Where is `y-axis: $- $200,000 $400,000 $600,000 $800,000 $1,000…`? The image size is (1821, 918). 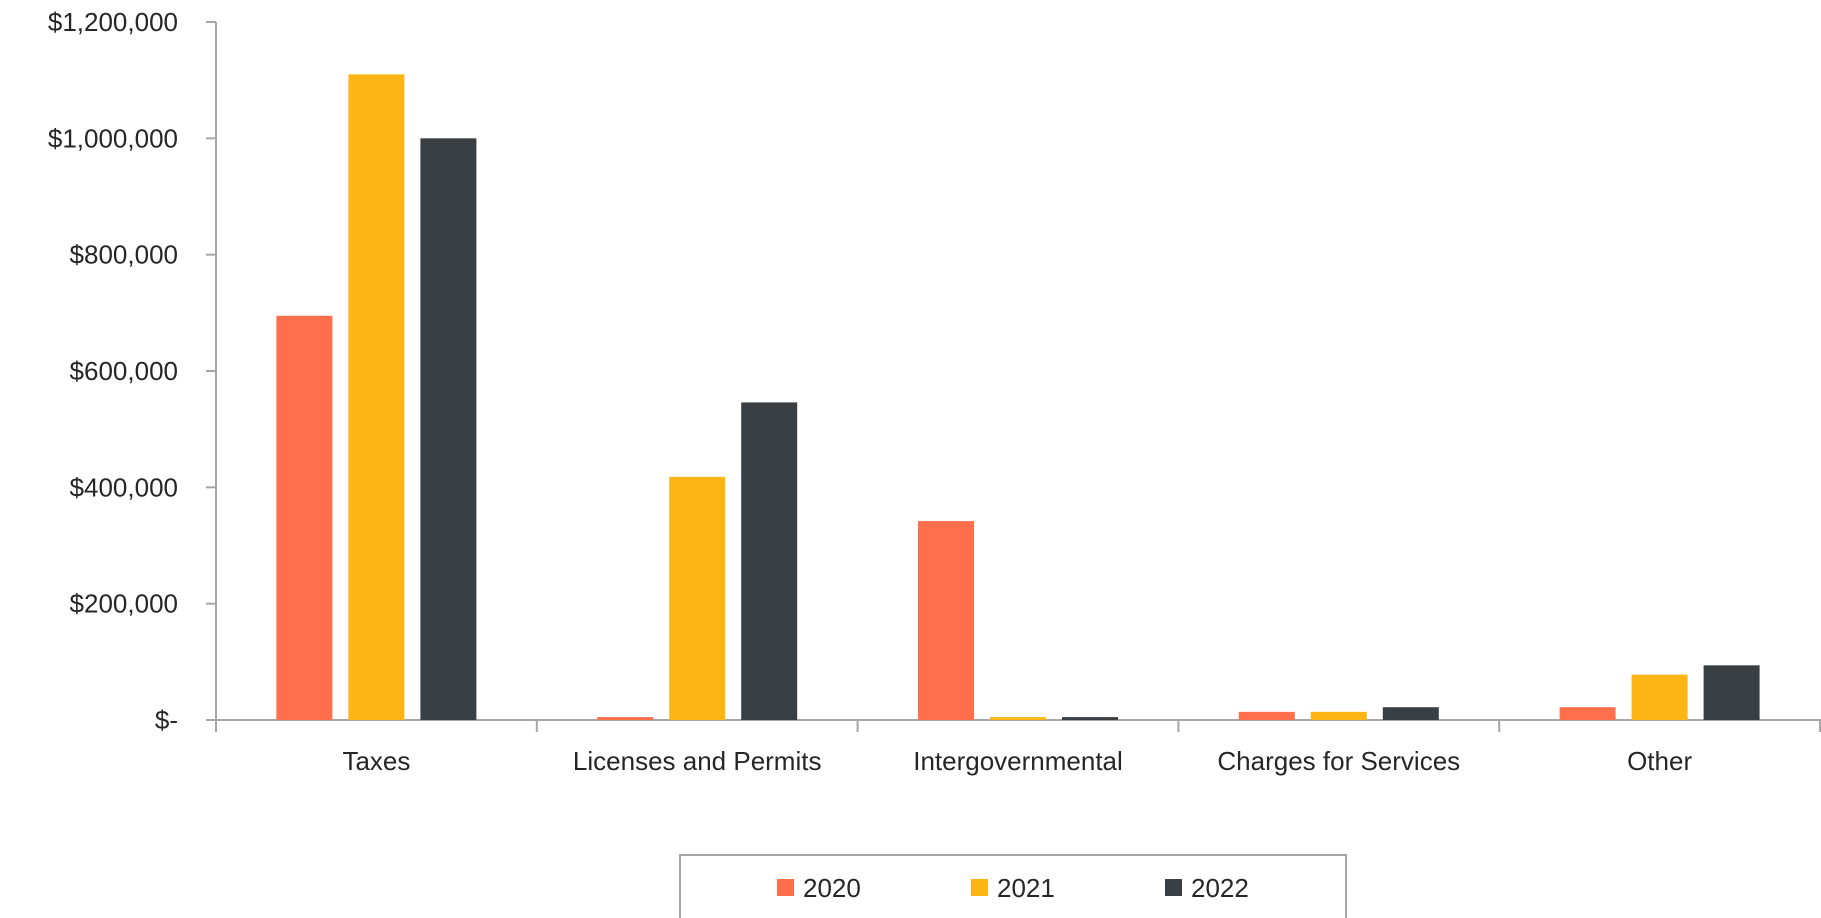 y-axis: $- $200,000 $400,000 $600,000 $800,000 $1,000… is located at coordinates (132, 371).